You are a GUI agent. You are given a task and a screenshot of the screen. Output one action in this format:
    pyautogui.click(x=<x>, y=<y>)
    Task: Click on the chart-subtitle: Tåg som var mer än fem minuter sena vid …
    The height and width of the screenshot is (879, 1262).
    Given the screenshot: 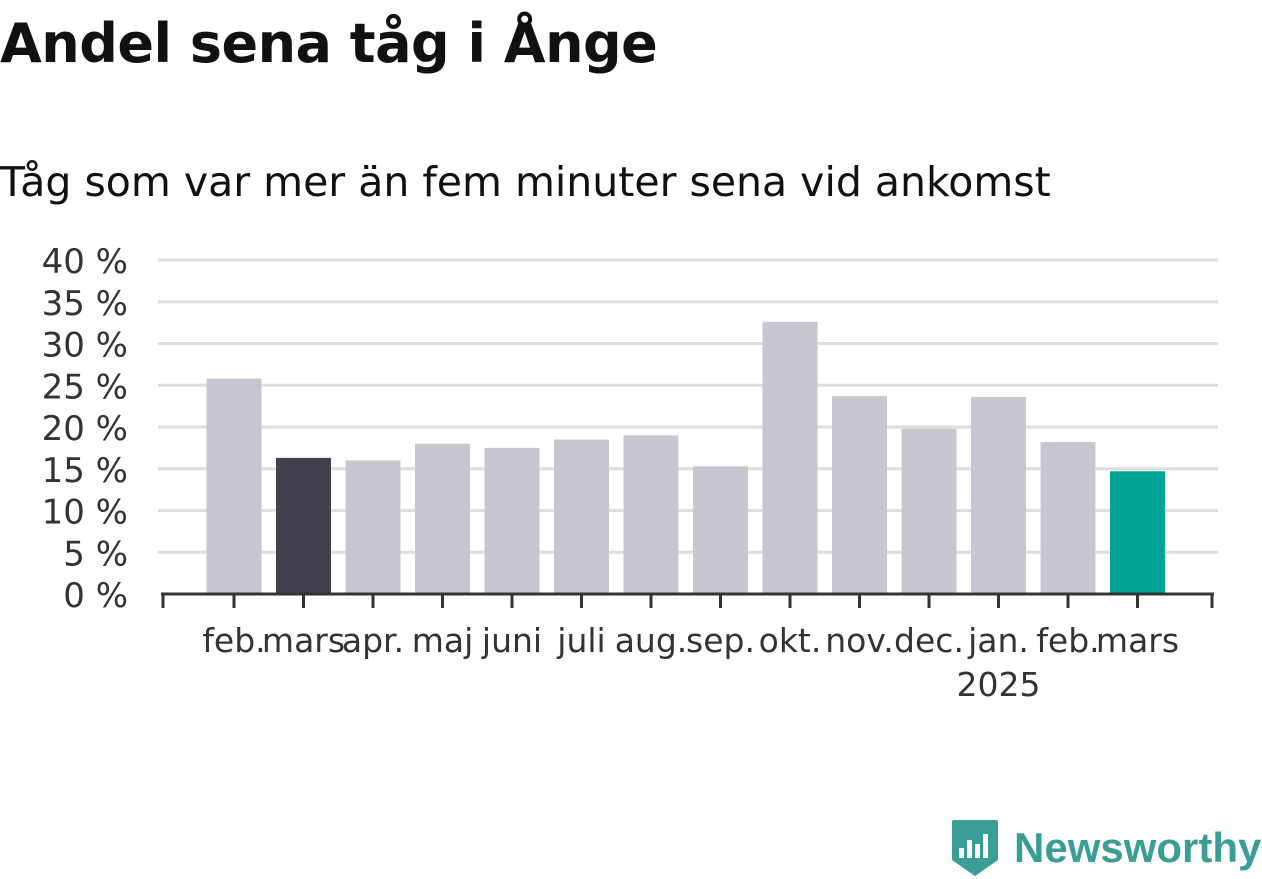 What is the action you would take?
    pyautogui.click(x=525, y=182)
    